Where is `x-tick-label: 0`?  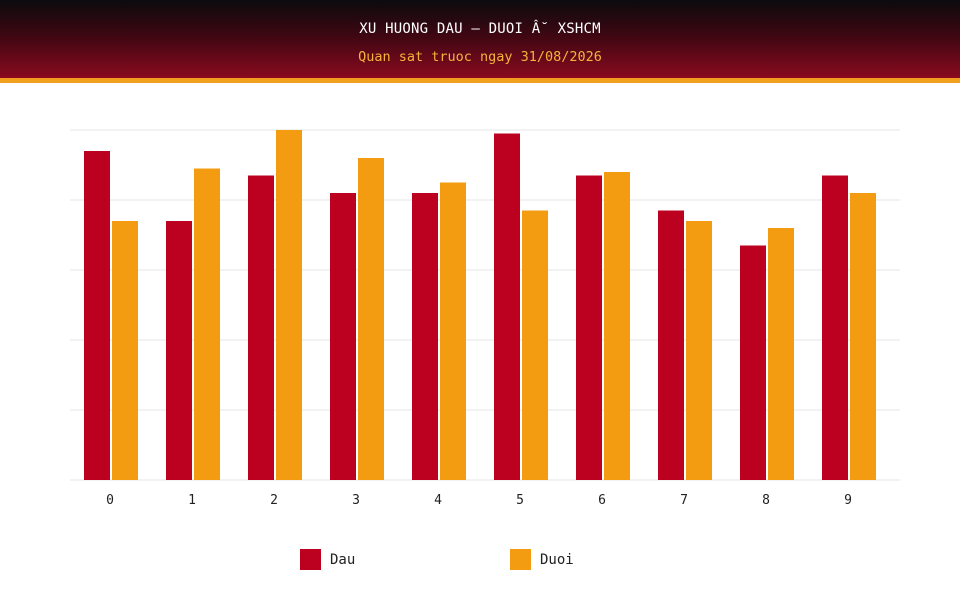
x-tick-label: 0 is located at coordinates (110, 500).